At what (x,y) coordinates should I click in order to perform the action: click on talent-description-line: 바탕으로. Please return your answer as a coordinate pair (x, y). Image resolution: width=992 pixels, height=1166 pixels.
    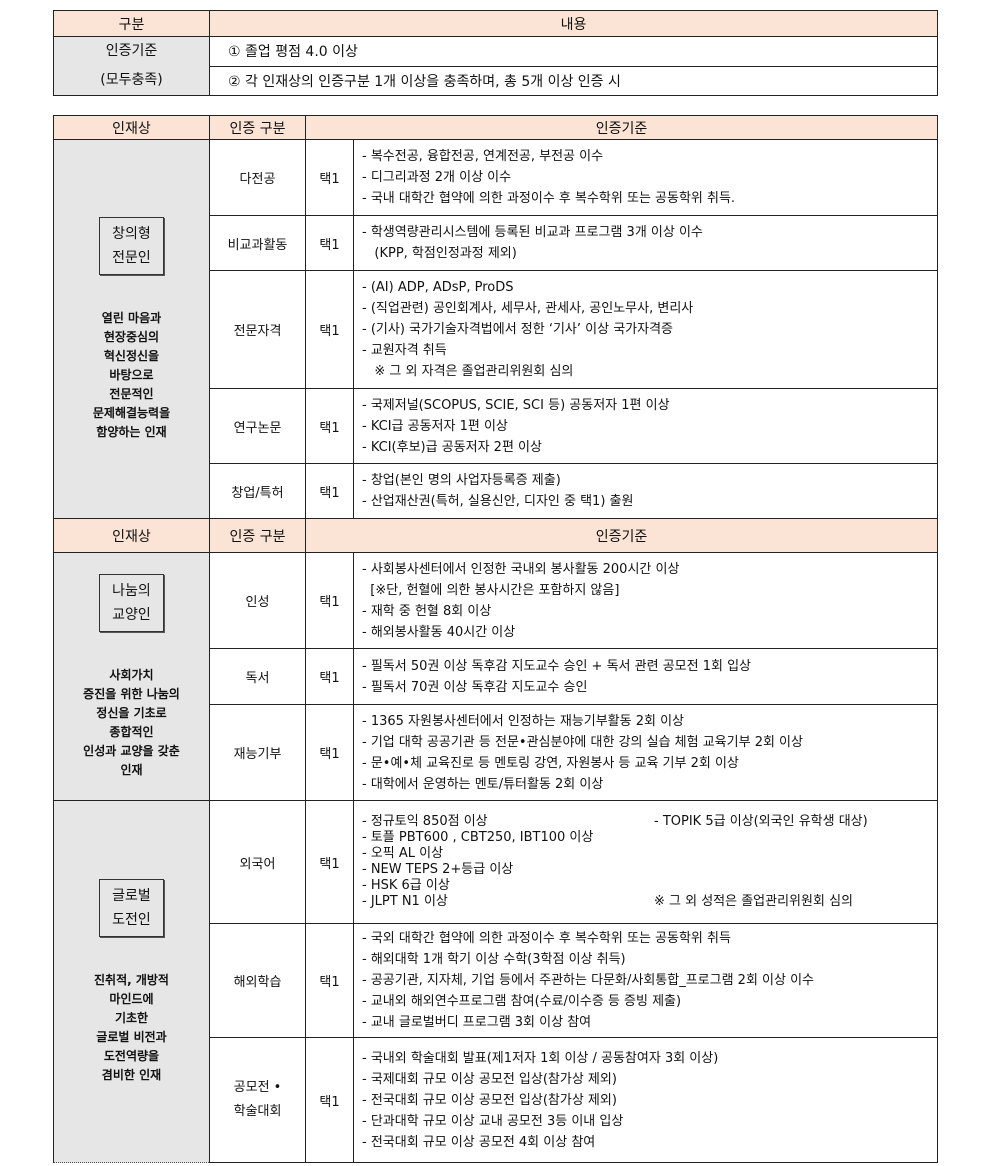
    Looking at the image, I should click on (131, 374).